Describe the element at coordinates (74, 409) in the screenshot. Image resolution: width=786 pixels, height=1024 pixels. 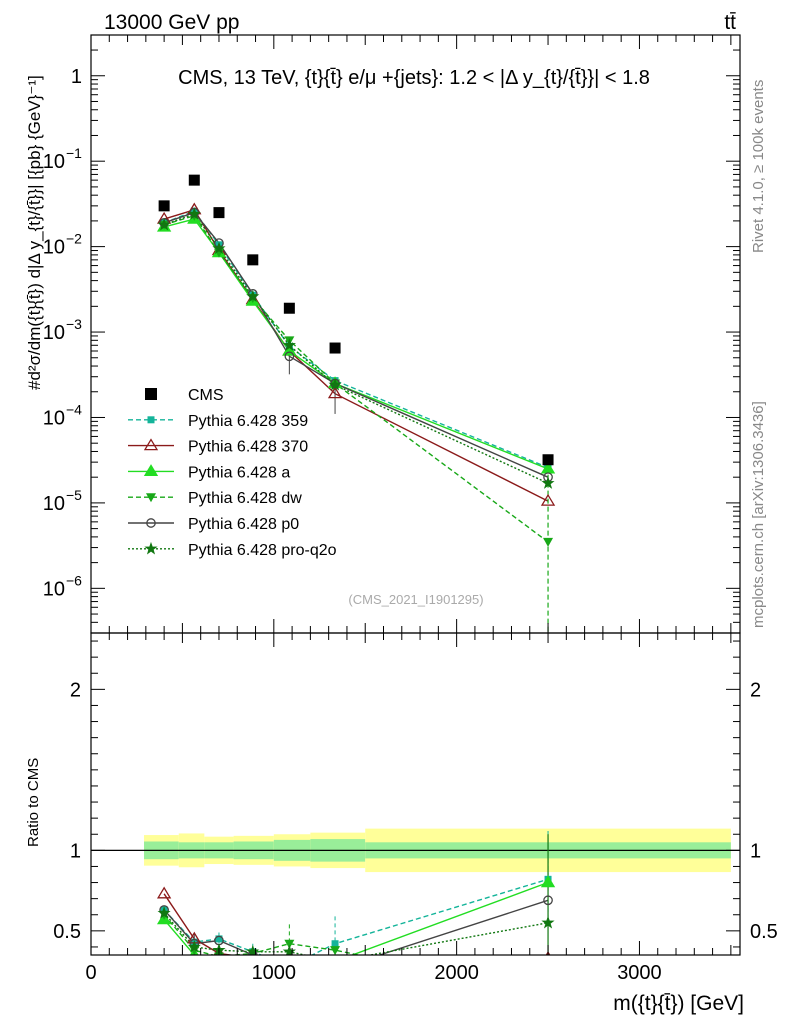
I see `y-tick-exponent: −4` at that location.